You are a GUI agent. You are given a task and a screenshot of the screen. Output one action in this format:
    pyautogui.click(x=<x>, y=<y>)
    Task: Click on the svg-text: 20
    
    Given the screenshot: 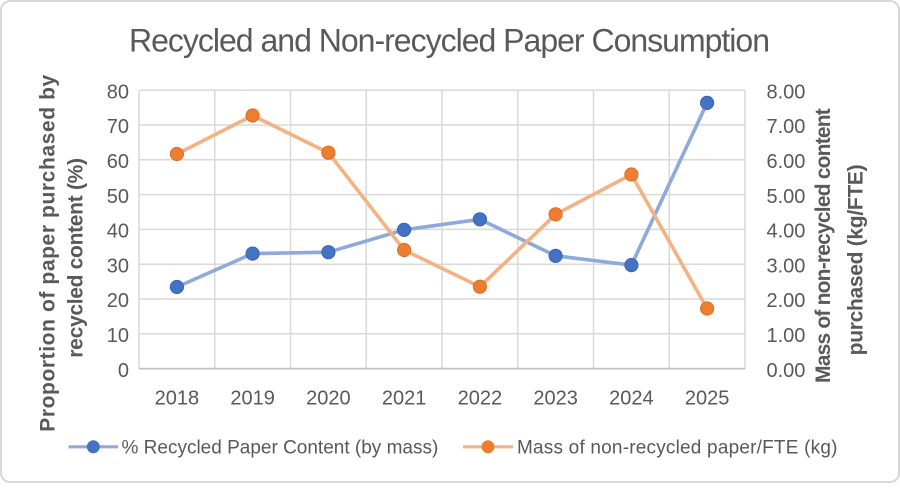 What is the action you would take?
    pyautogui.click(x=118, y=301)
    